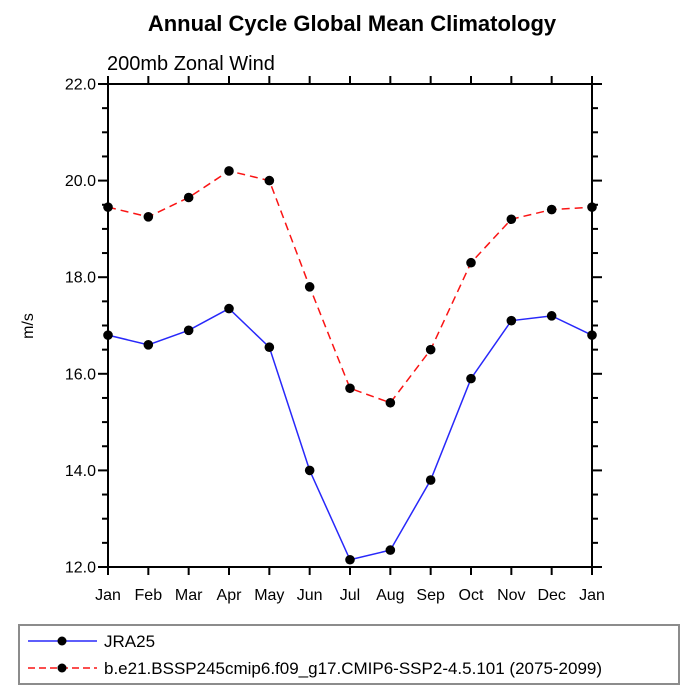 The image size is (700, 700). What do you see at coordinates (28, 326) in the screenshot?
I see `y-axis-label: m/s` at bounding box center [28, 326].